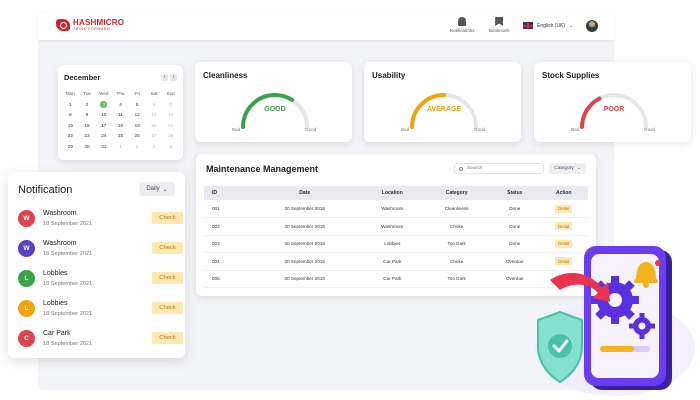 This screenshot has height=400, width=700. What do you see at coordinates (499, 25) in the screenshot?
I see `bookmark-button: Bookmark` at bounding box center [499, 25].